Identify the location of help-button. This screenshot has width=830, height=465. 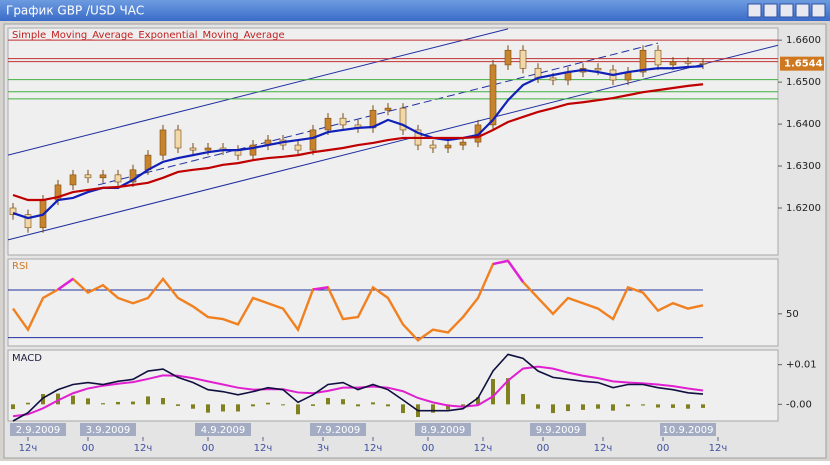
(754, 10).